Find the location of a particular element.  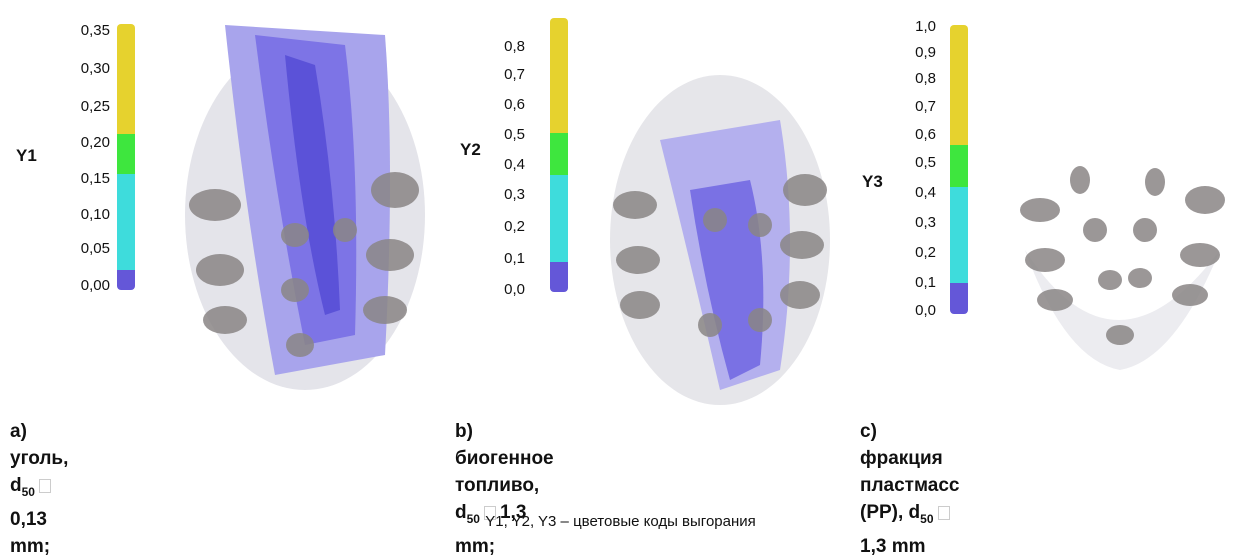

tick-label: 0,05 is located at coordinates (95, 248).